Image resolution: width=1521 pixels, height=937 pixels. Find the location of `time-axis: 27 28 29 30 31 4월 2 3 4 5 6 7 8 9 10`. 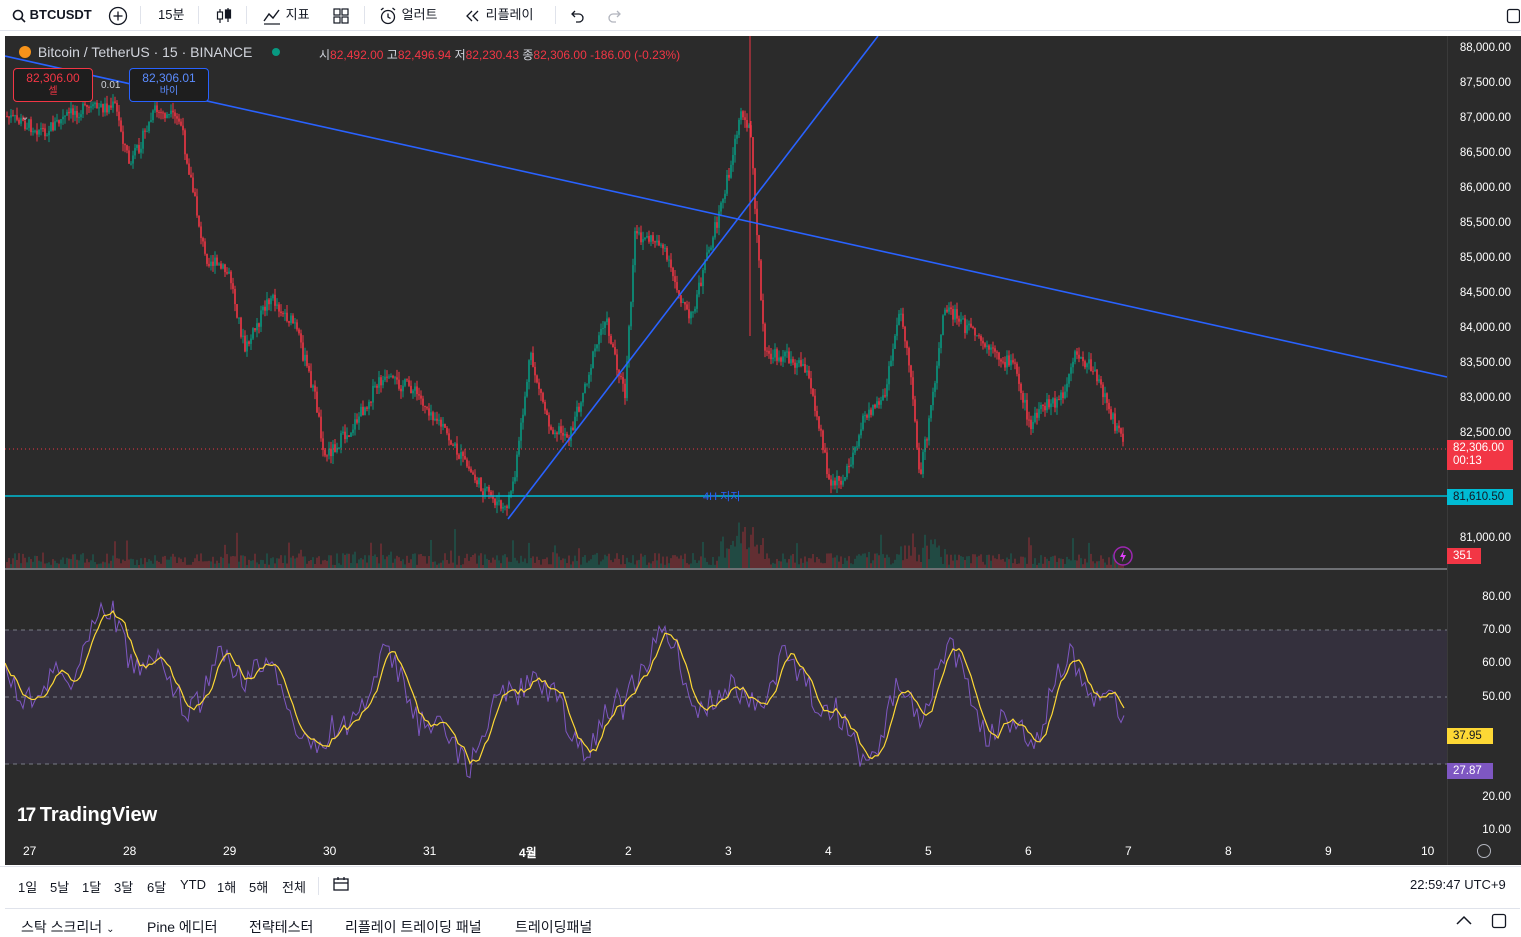

time-axis: 27 28 29 30 31 4월 2 3 4 5 6 7 8 9 10 is located at coordinates (726, 853).